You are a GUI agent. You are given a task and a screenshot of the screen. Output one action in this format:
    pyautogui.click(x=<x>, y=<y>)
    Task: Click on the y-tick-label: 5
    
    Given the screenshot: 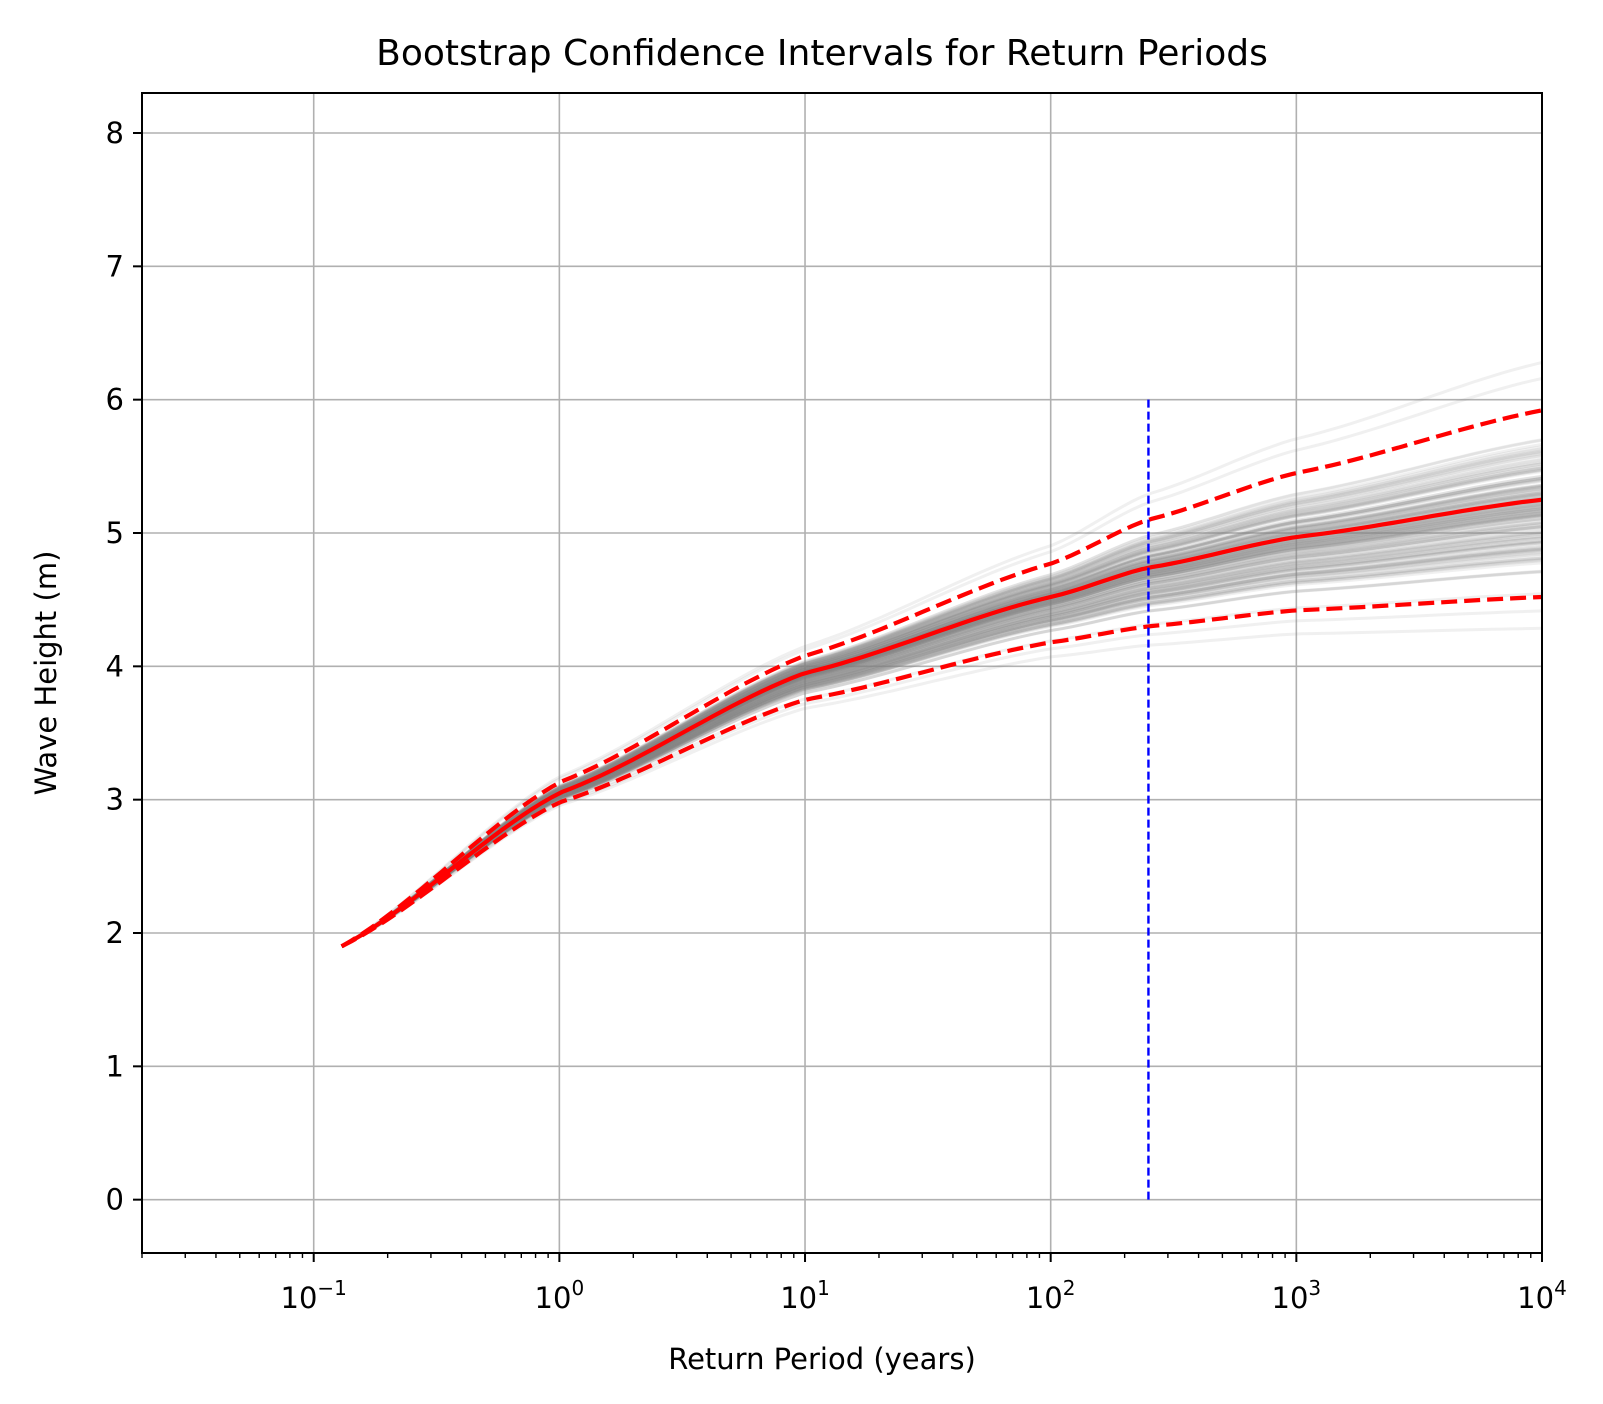 What is the action you would take?
    pyautogui.click(x=115, y=533)
    